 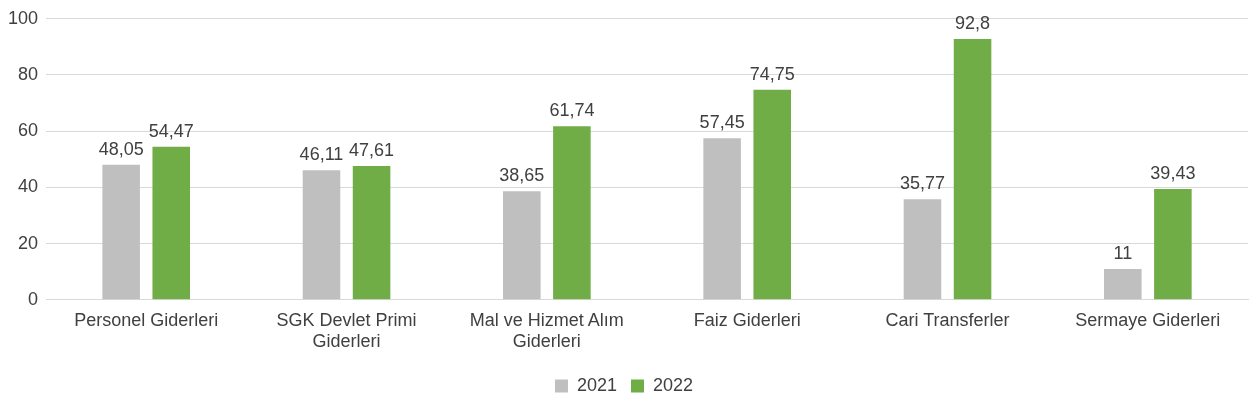 What do you see at coordinates (346, 330) in the screenshot?
I see `x-tick-label: SGK Devlet Primi Giderleri` at bounding box center [346, 330].